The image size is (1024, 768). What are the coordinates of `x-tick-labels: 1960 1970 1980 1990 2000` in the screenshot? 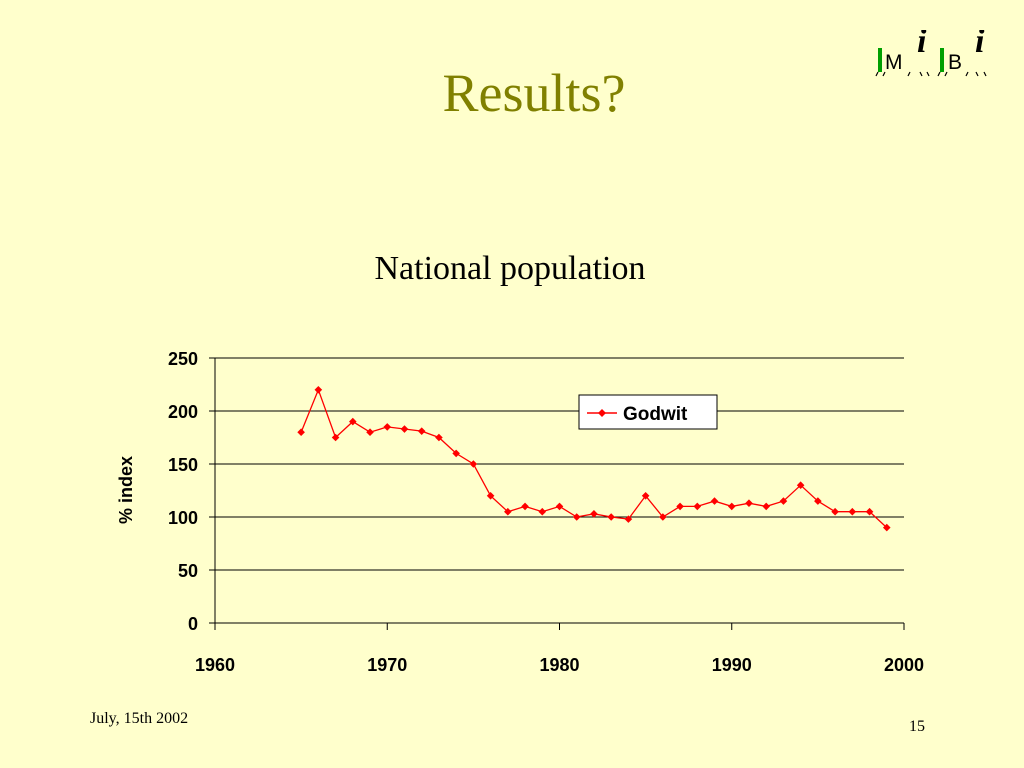 It's located at (559, 665).